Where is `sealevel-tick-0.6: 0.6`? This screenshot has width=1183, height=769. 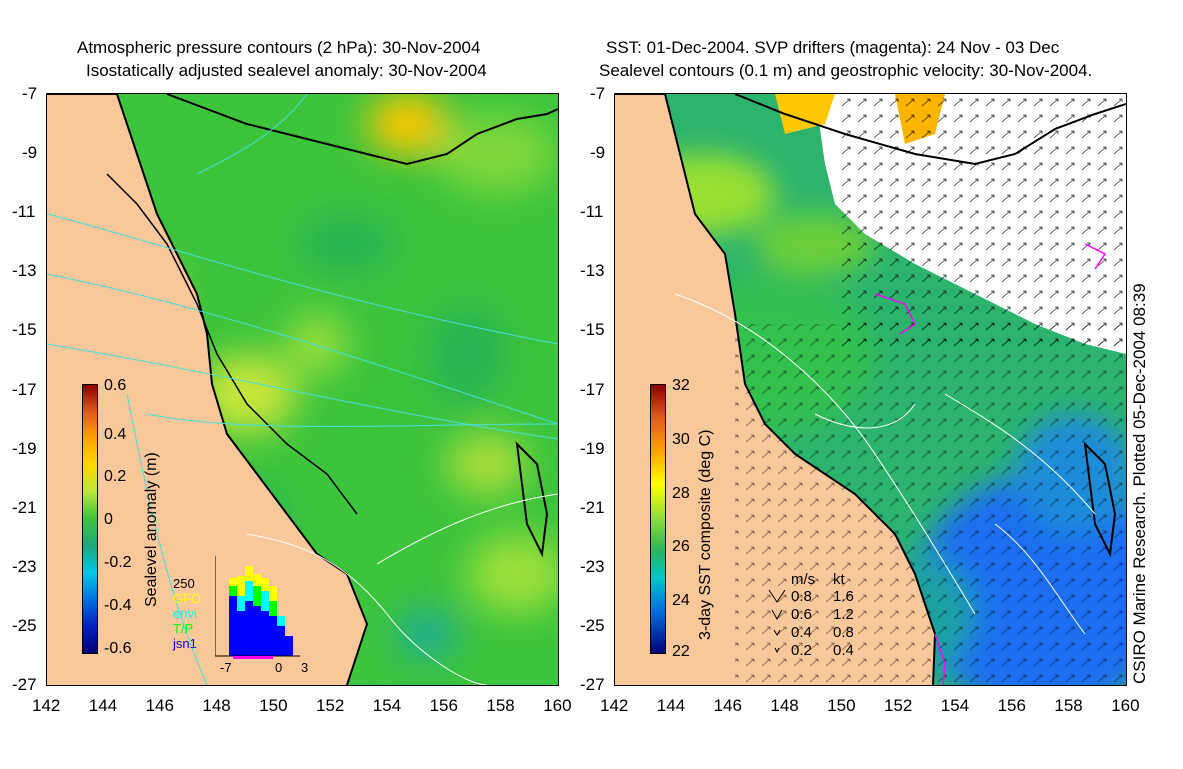 sealevel-tick-0.6: 0.6 is located at coordinates (115, 385).